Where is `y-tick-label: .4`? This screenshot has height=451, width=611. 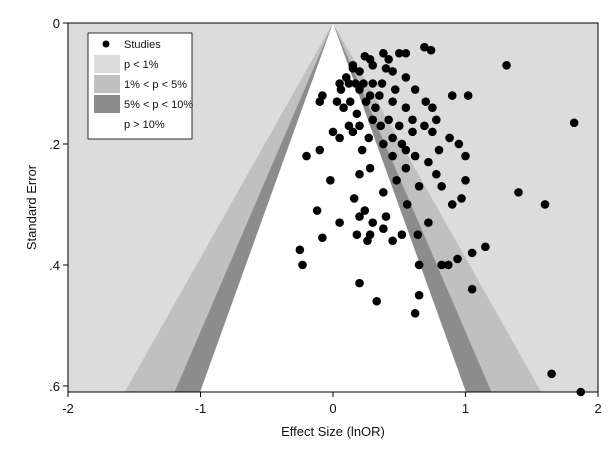
y-tick-label: .4 is located at coordinates (54, 265).